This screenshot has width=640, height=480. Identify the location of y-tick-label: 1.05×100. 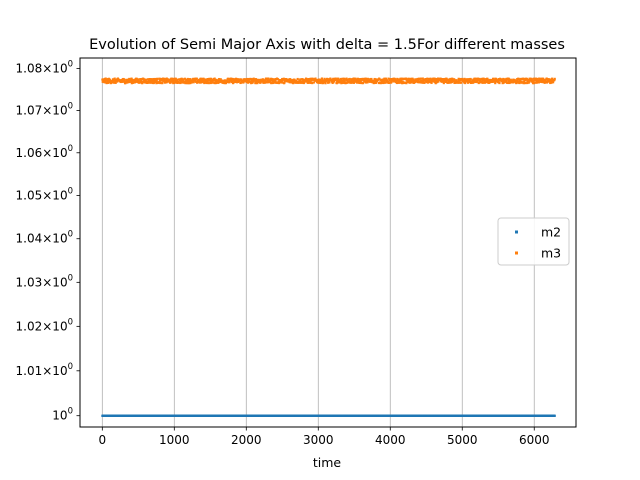
(44, 195).